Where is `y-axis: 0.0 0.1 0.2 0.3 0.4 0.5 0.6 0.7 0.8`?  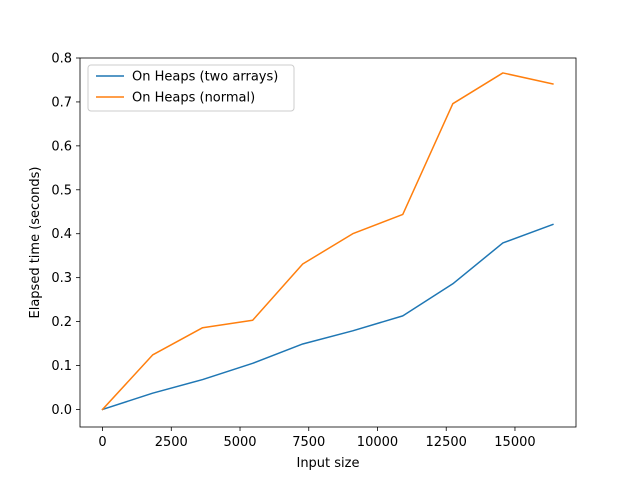 y-axis: 0.0 0.1 0.2 0.3 0.4 0.5 0.6 0.7 0.8 is located at coordinates (65, 235).